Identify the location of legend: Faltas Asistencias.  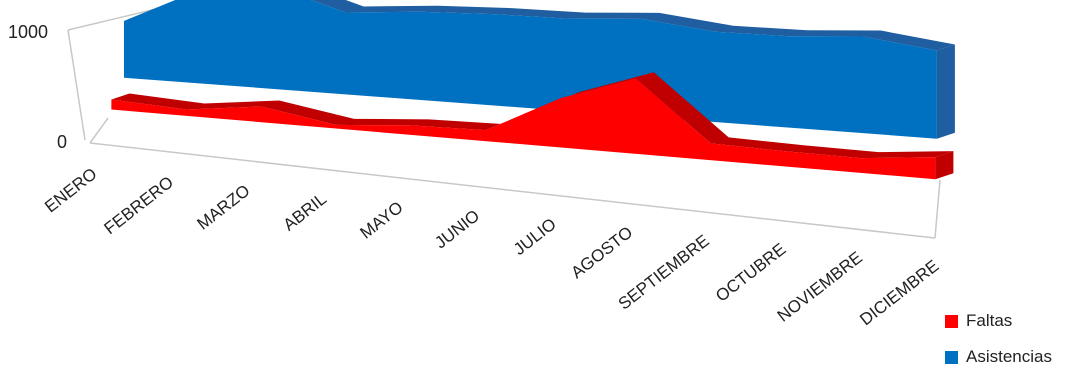
(998, 346).